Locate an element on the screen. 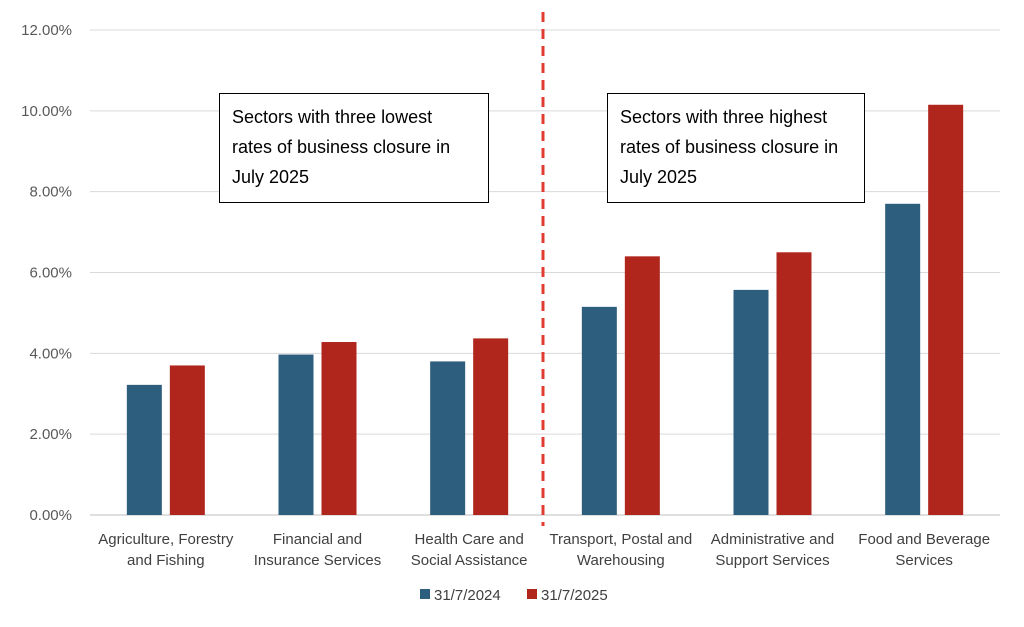  annotation-highest-line-2: rates of business closure in is located at coordinates (729, 147).